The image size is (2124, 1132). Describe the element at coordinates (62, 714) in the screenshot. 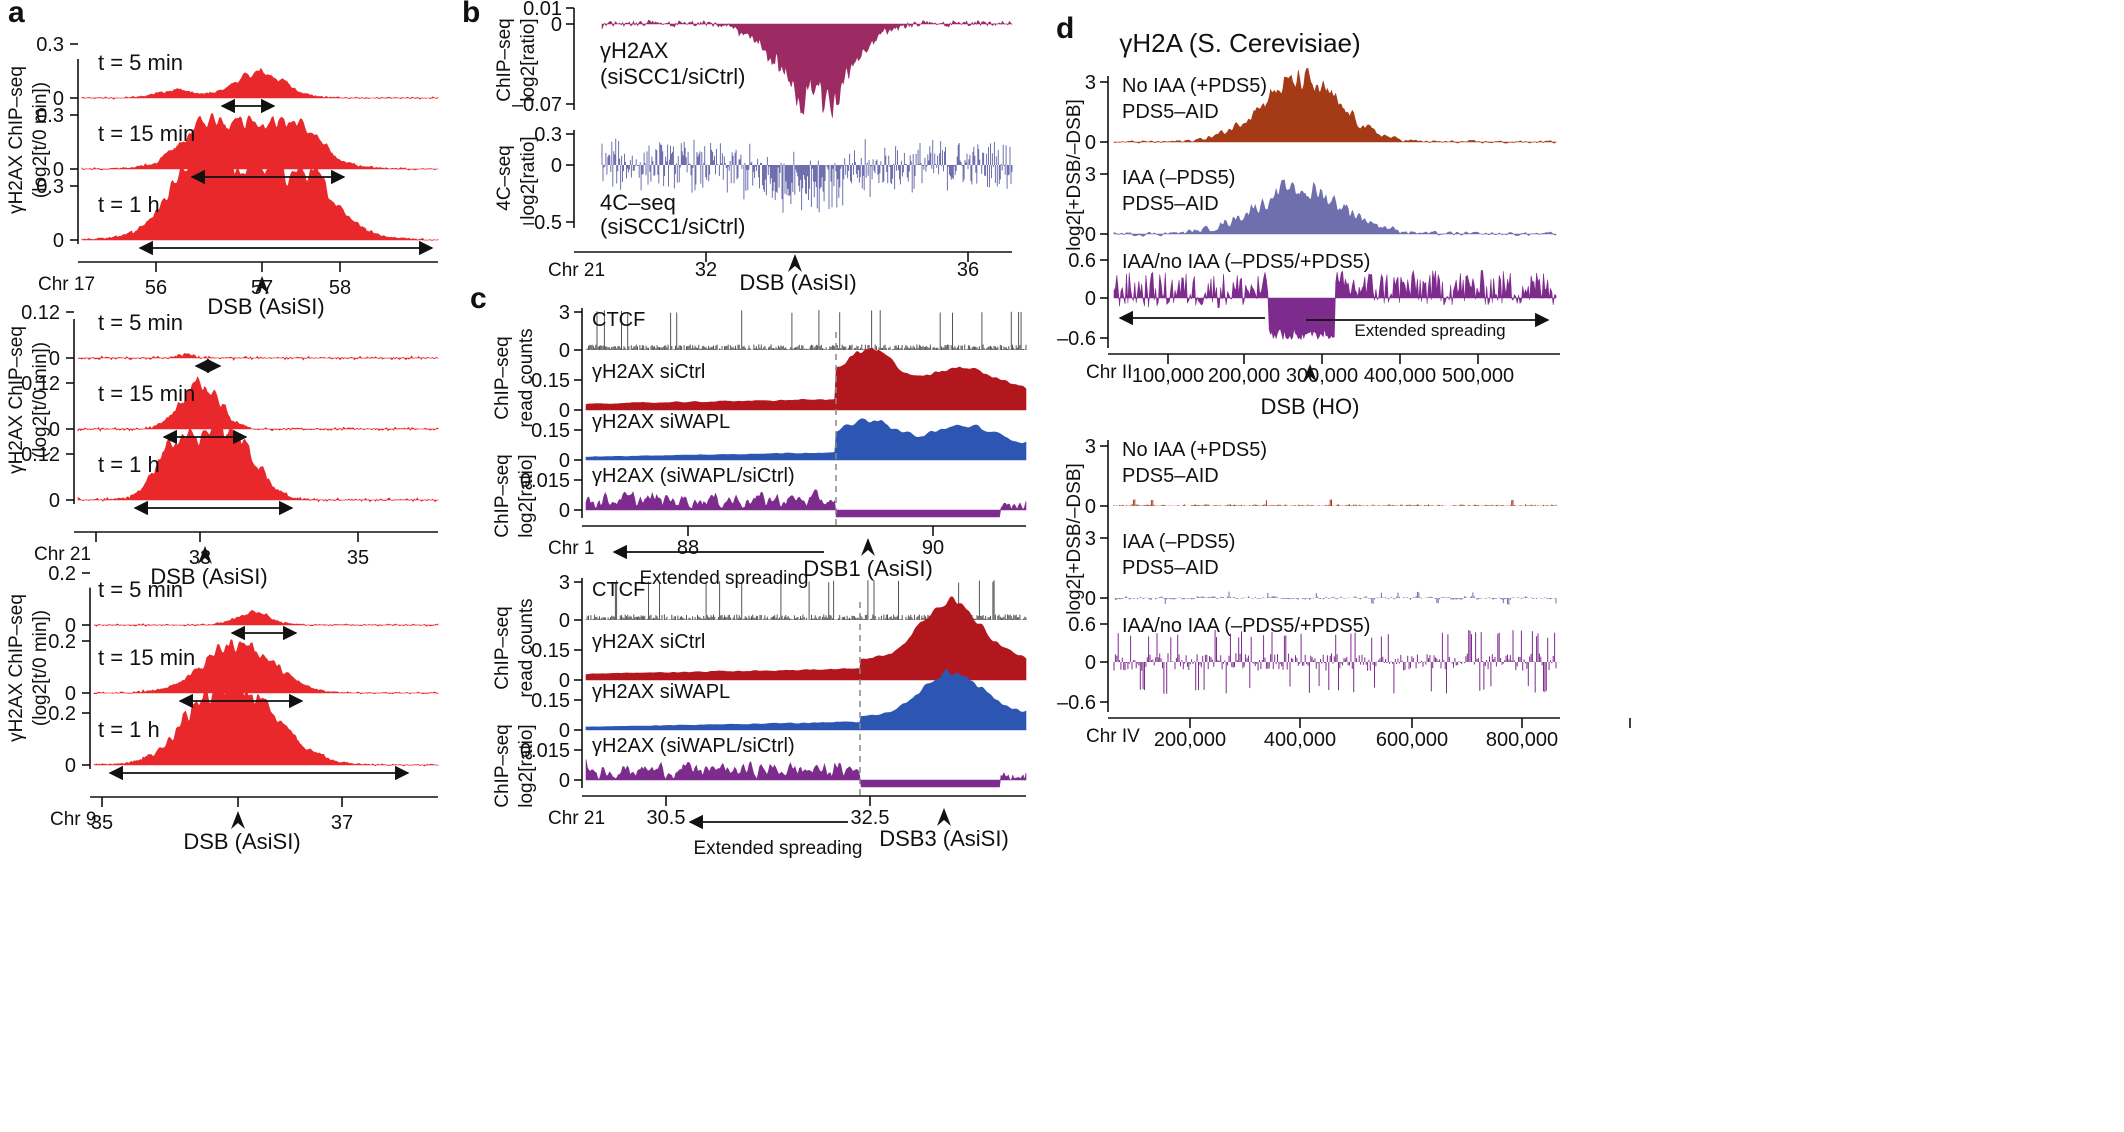

I see `y-tick-label: 0.2` at that location.